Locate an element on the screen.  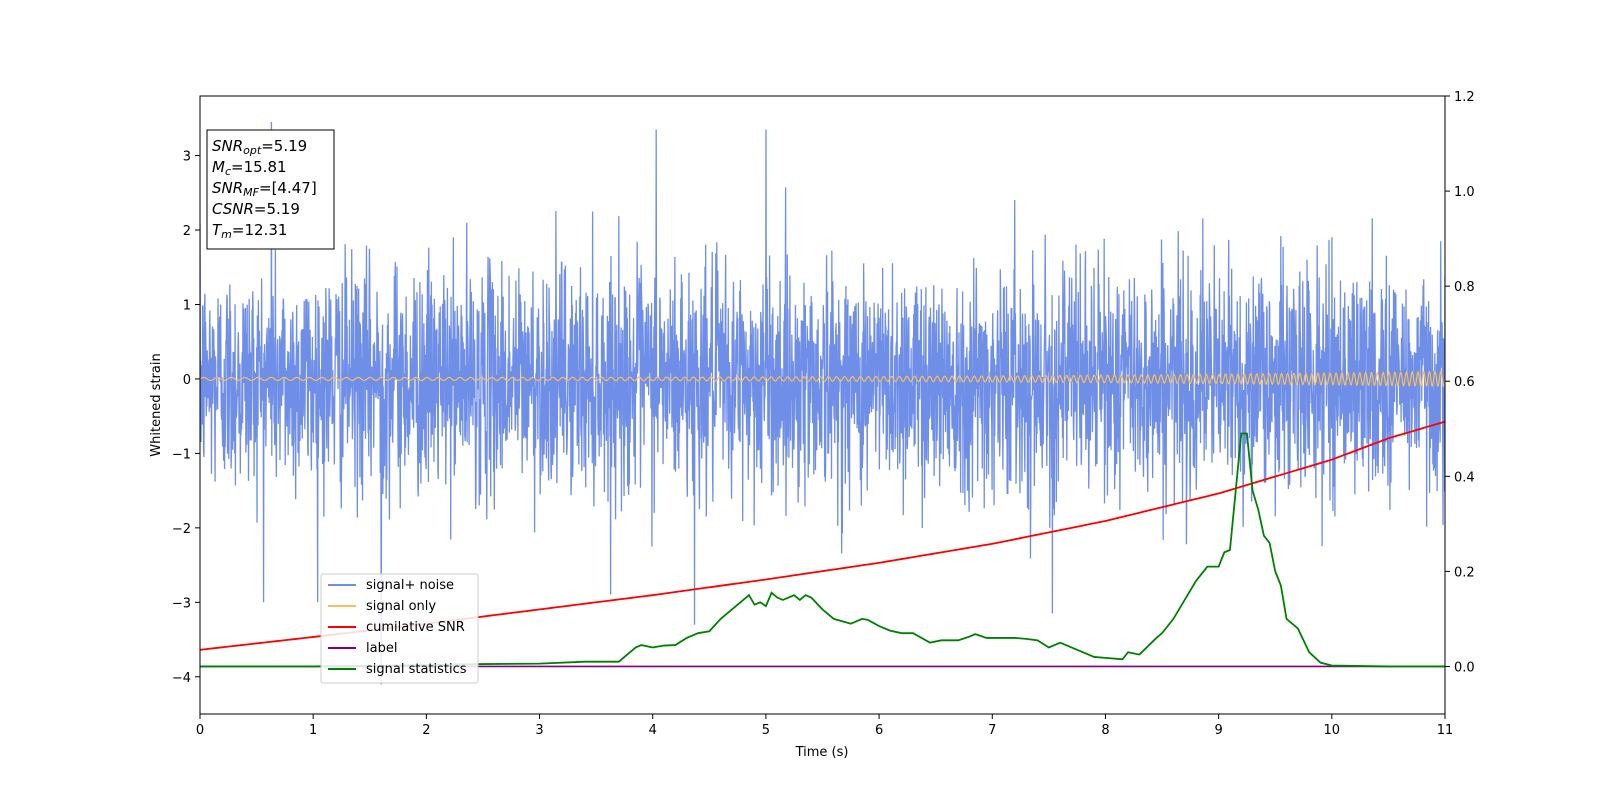
signal-only-series is located at coordinates (822, 379).